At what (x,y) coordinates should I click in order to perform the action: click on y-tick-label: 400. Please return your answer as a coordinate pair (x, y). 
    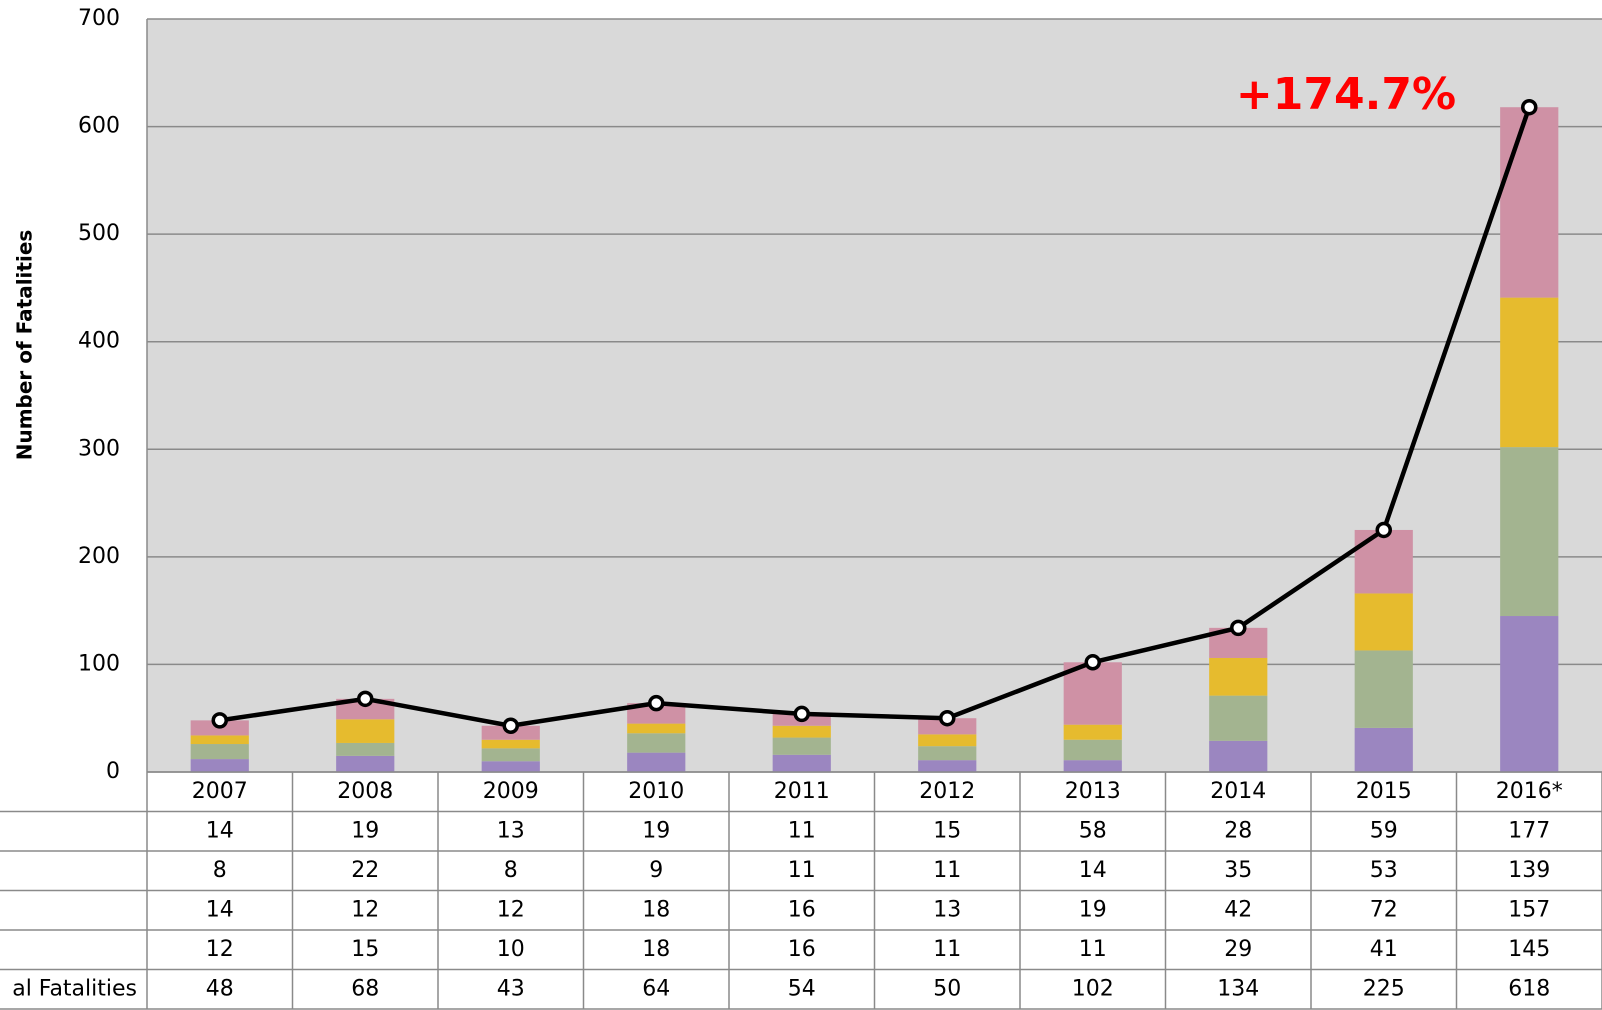
    Looking at the image, I should click on (99, 341).